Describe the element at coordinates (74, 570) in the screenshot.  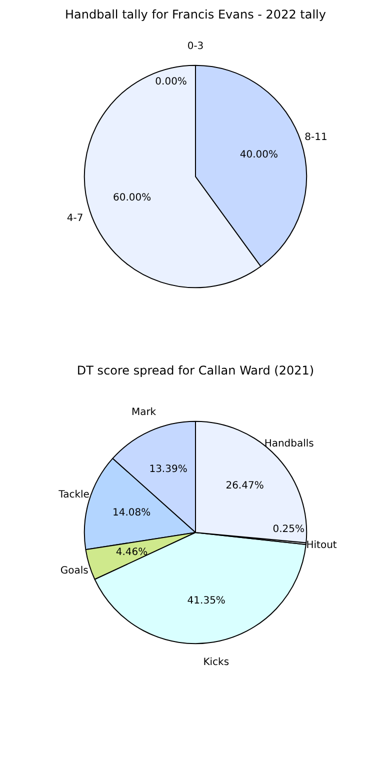
I see `slice-label: Goals` at that location.